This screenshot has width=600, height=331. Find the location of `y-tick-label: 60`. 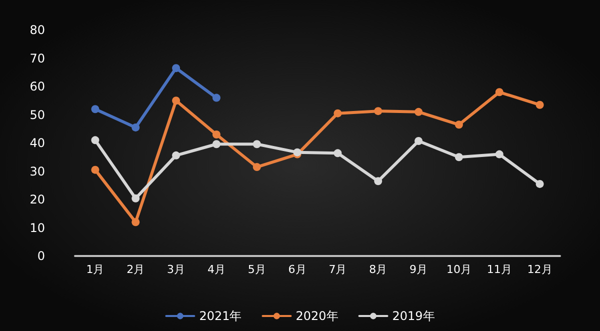

y-tick-label: 60 is located at coordinates (37, 87).